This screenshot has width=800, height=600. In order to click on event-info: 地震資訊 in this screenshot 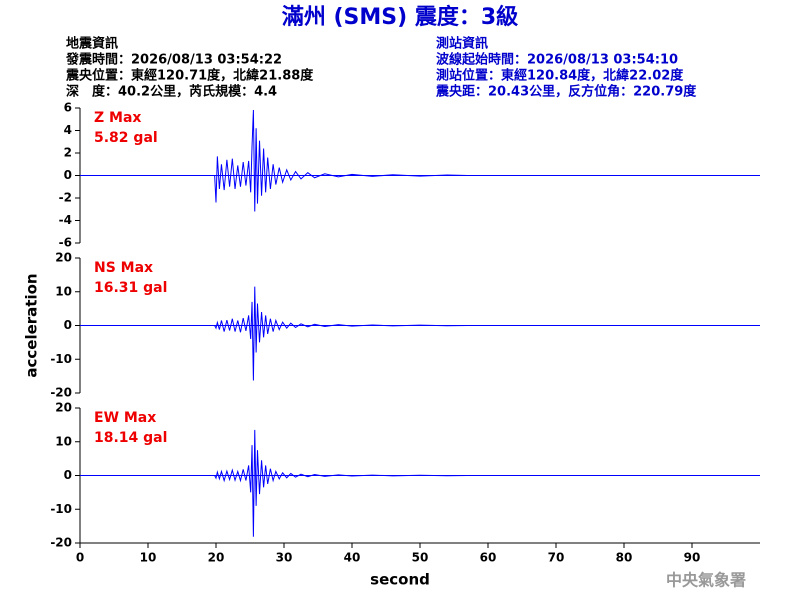, I will do `click(92, 44)`.